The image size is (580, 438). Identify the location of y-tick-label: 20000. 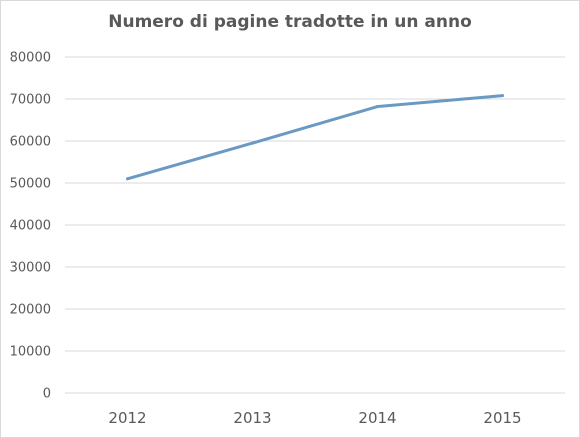
(30, 310).